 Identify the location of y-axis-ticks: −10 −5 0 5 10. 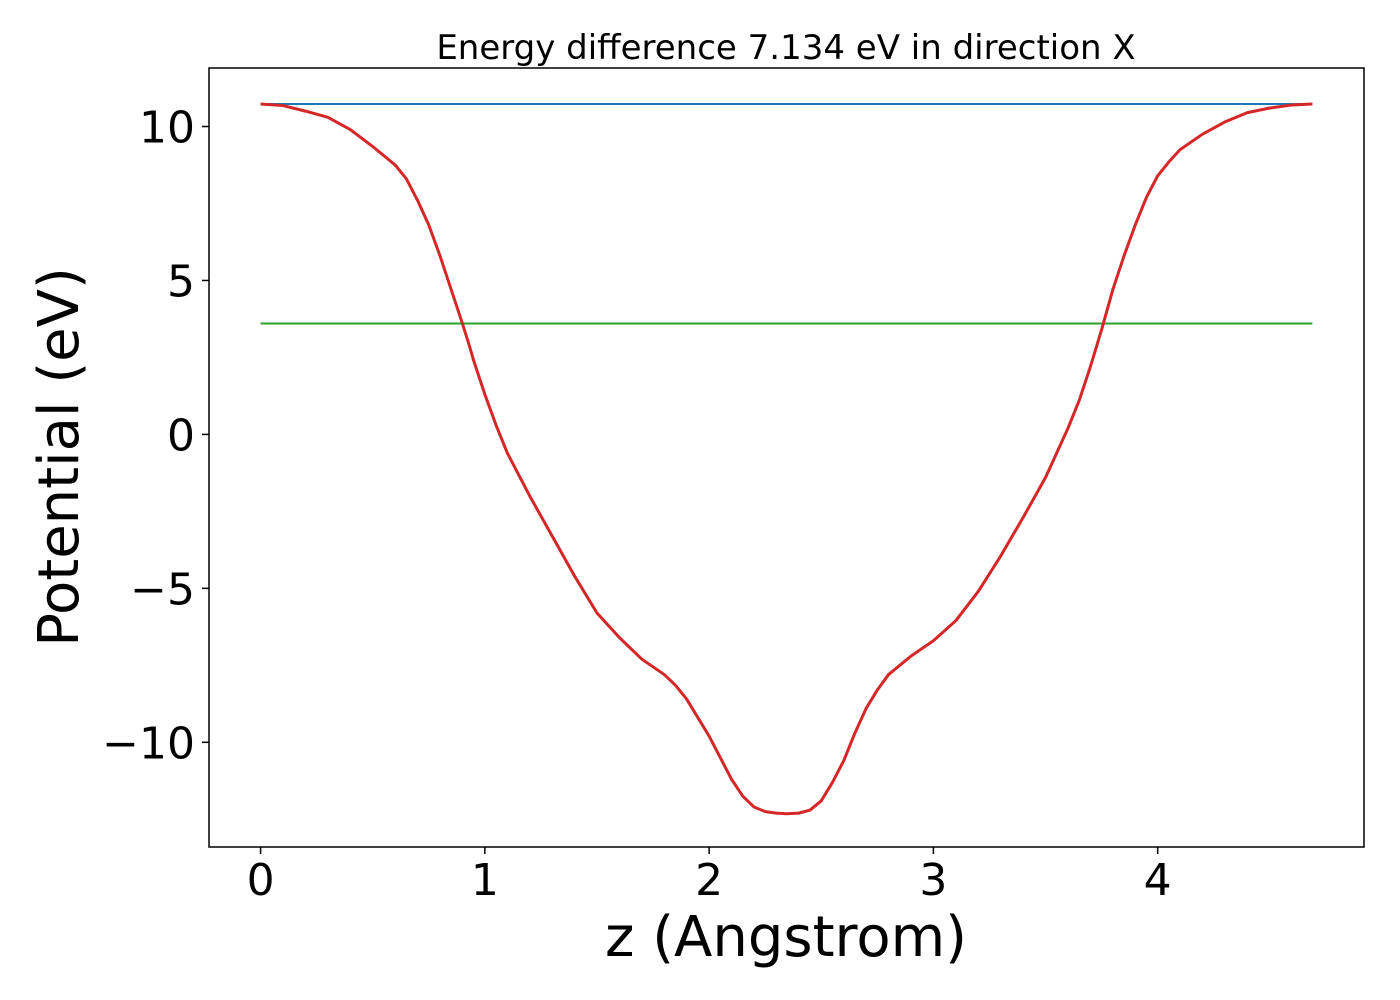
(155, 436).